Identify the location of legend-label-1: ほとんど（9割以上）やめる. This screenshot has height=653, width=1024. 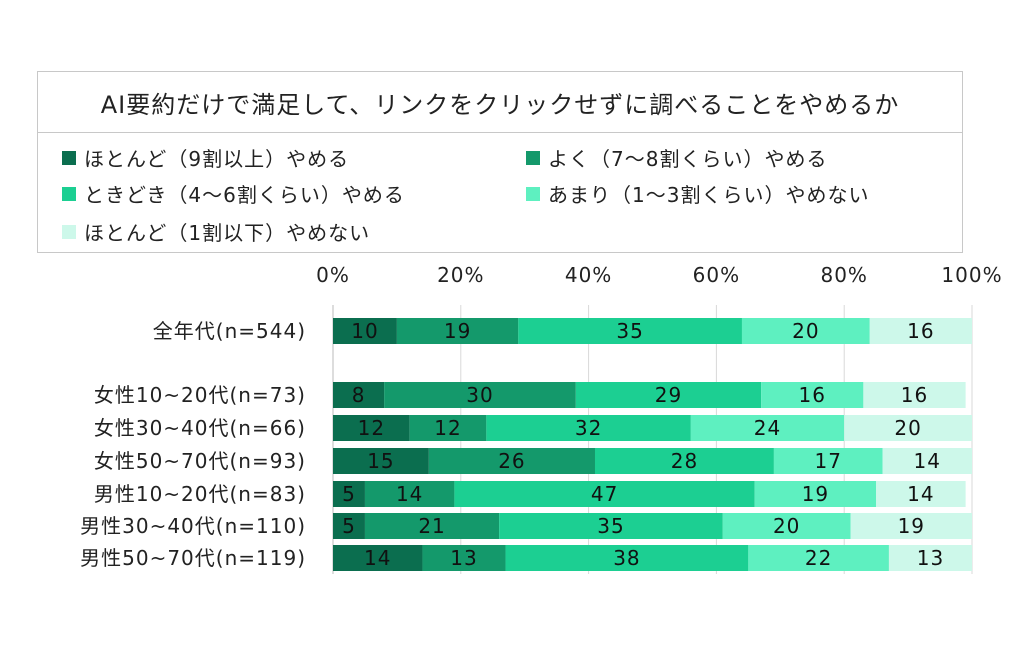
(217, 159).